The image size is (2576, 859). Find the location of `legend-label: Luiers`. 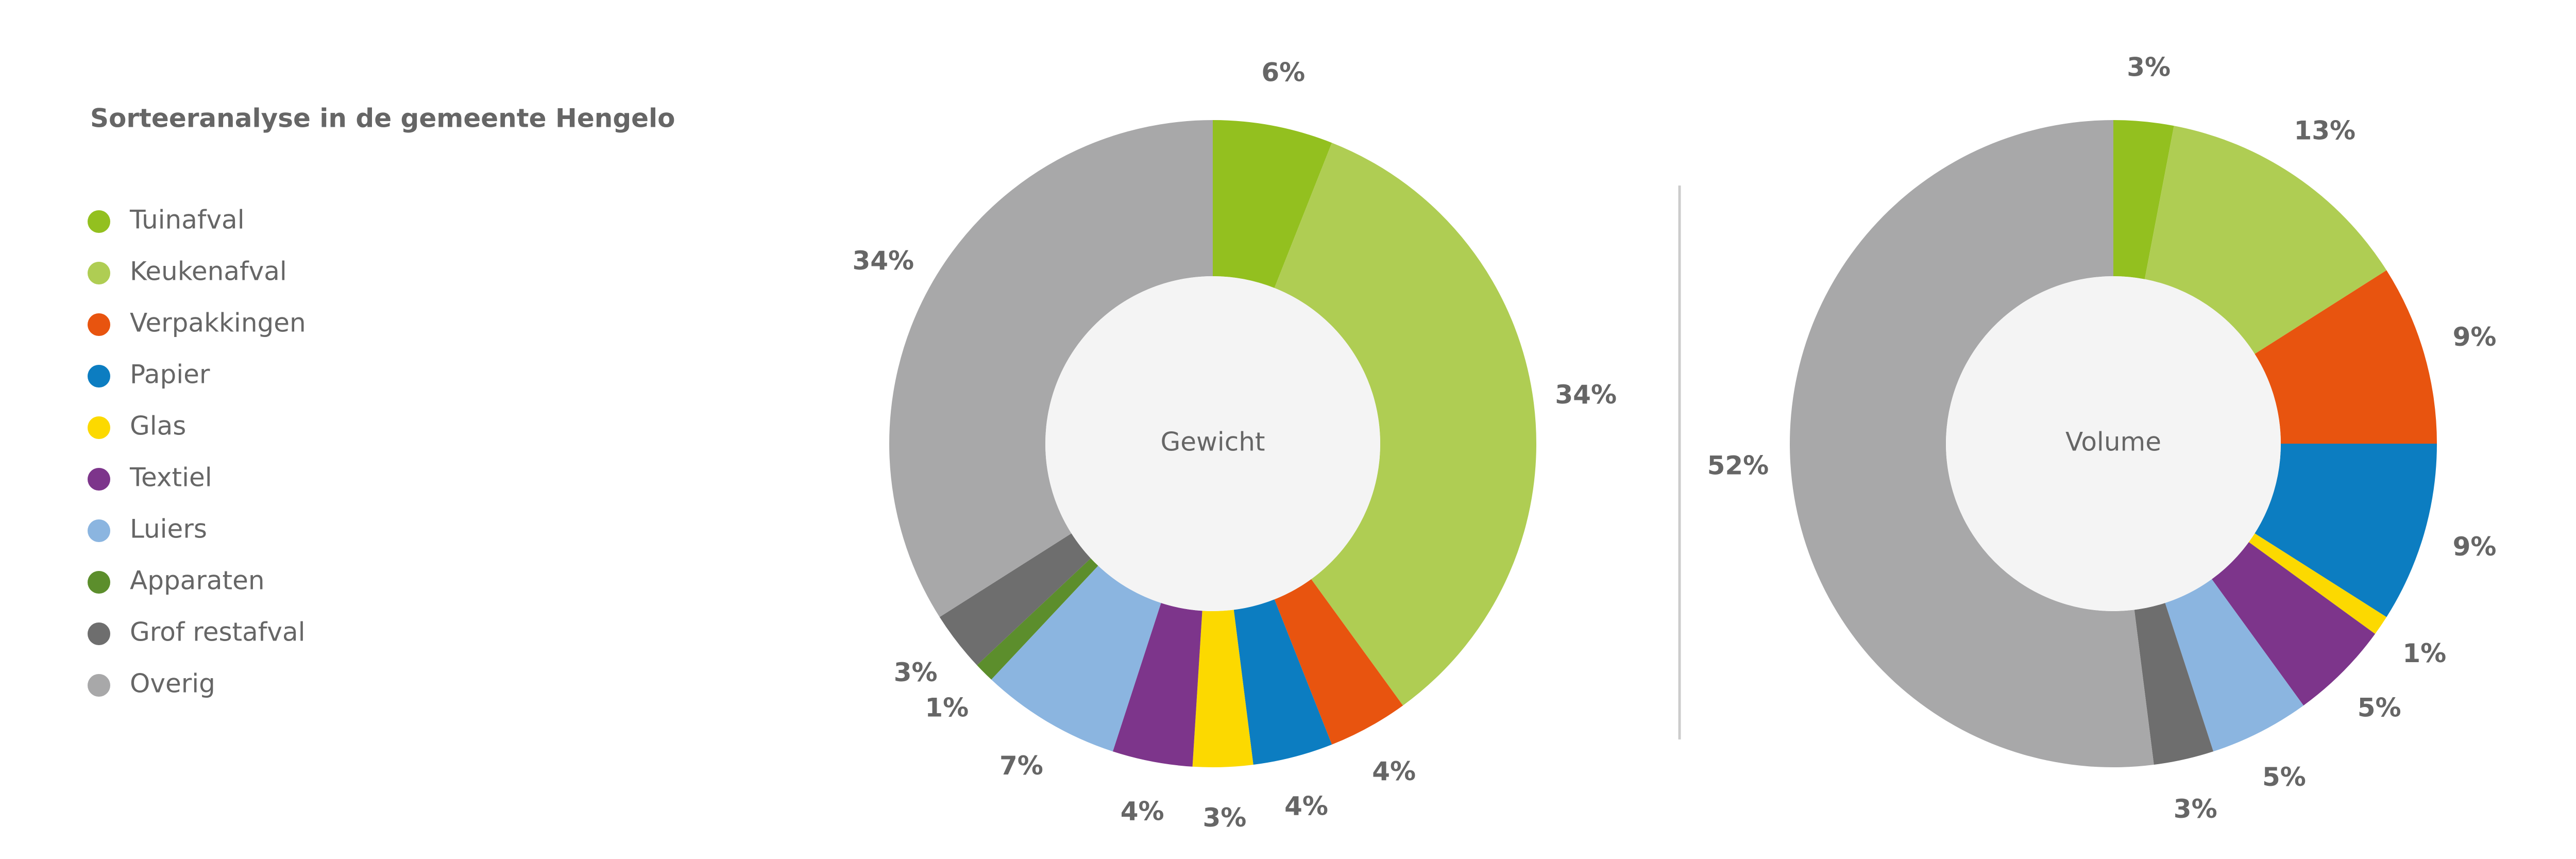

legend-label: Luiers is located at coordinates (168, 529).